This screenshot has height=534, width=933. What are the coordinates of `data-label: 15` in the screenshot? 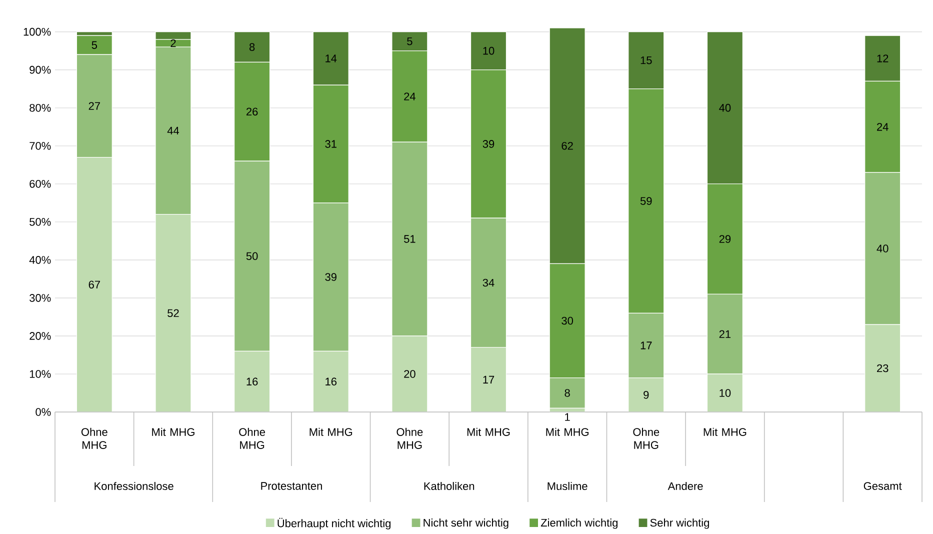 It's located at (646, 60).